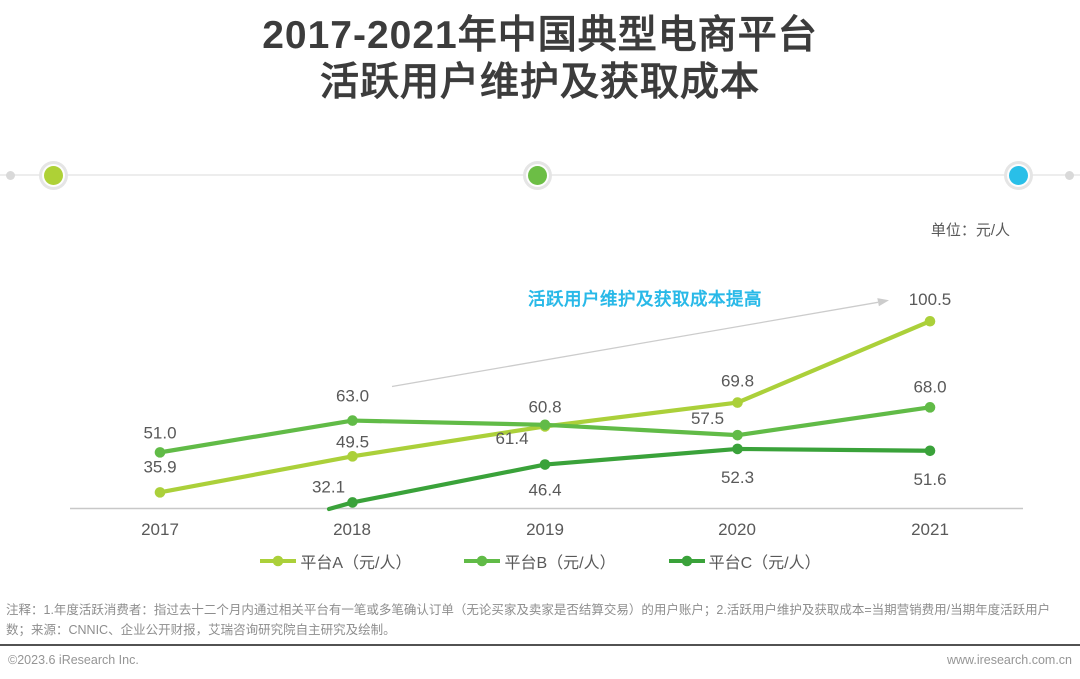 This screenshot has height=679, width=1080. I want to click on unit-label: 单位：元/人, so click(970, 230).